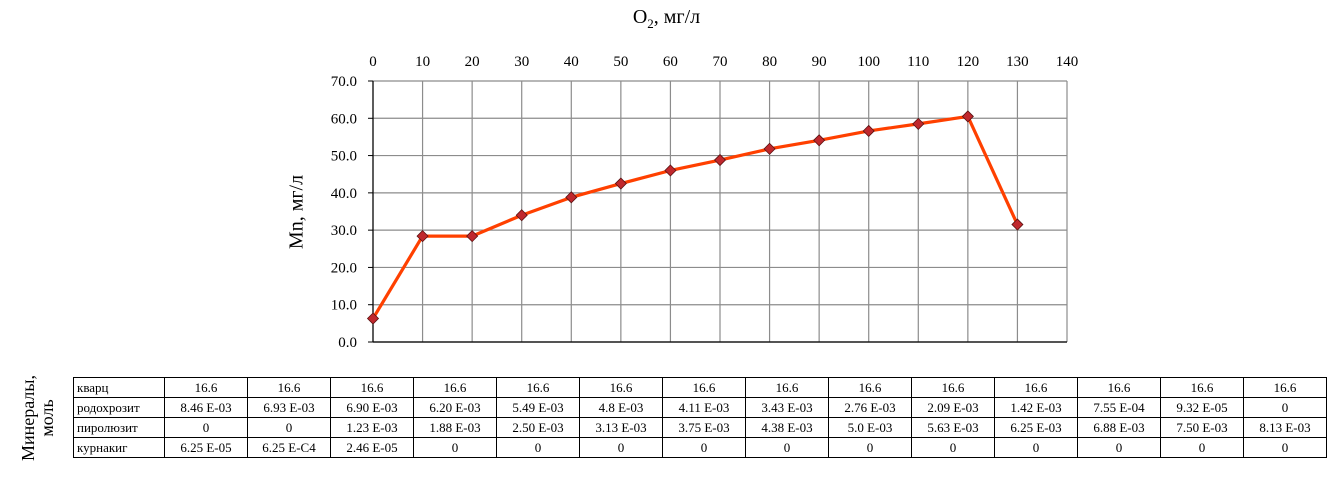 The image size is (1333, 482). Describe the element at coordinates (206, 447) in the screenshot. I see `table-cell: 6.25 E-05` at that location.